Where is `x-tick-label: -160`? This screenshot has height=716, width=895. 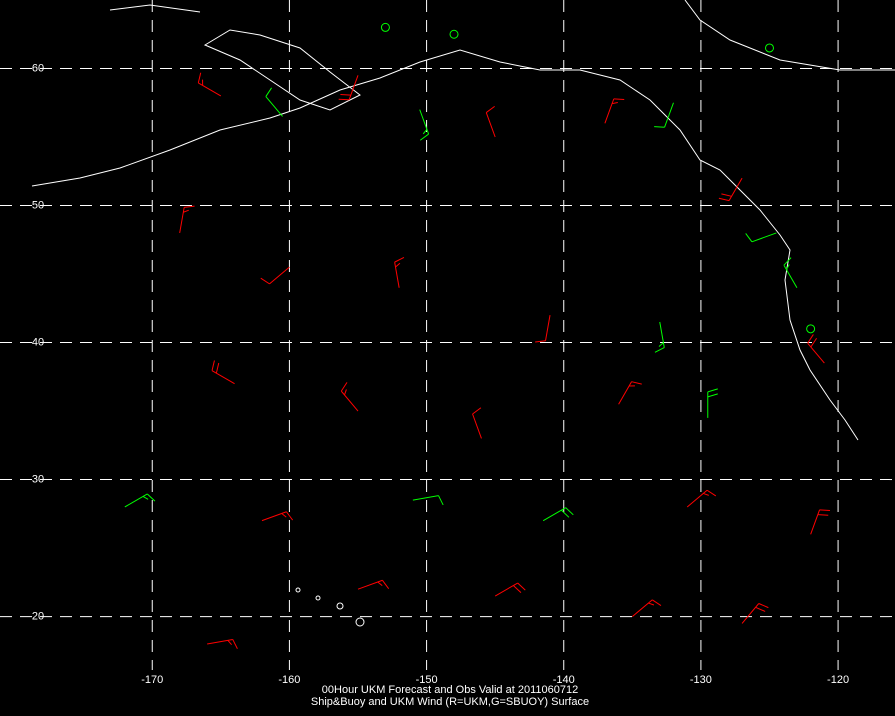
x-tick-label: -160 is located at coordinates (289, 680).